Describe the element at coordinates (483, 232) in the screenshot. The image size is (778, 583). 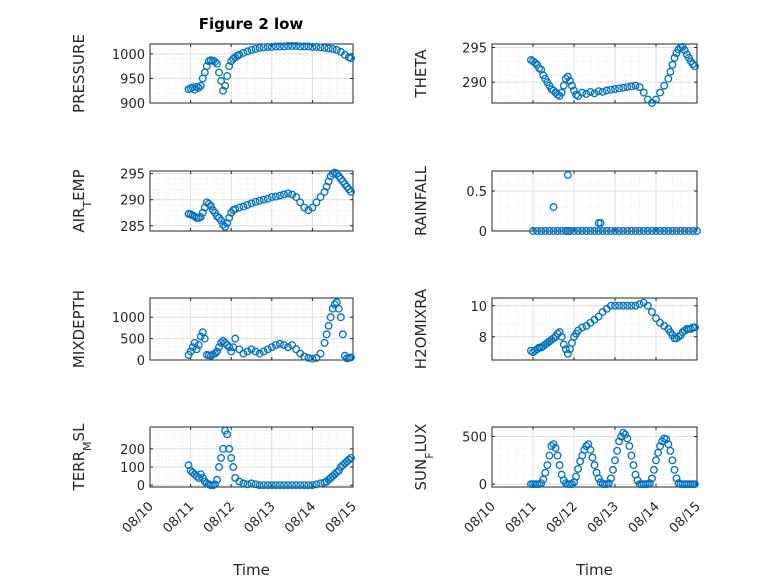
I see `y-tick-label: 0` at that location.